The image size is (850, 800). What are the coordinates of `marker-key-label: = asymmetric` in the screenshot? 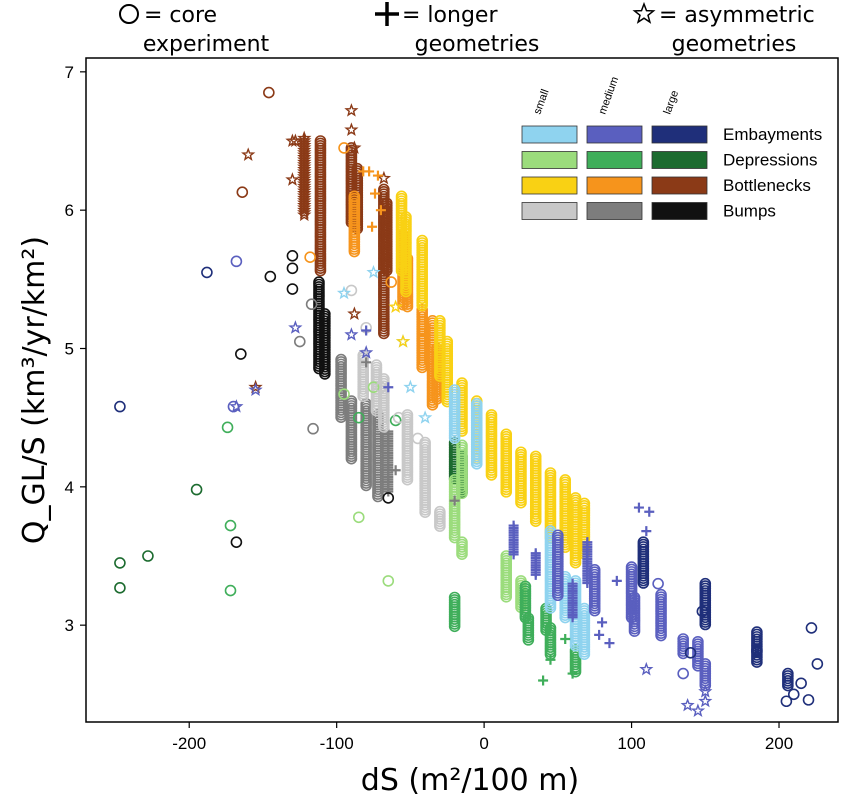 It's located at (737, 15).